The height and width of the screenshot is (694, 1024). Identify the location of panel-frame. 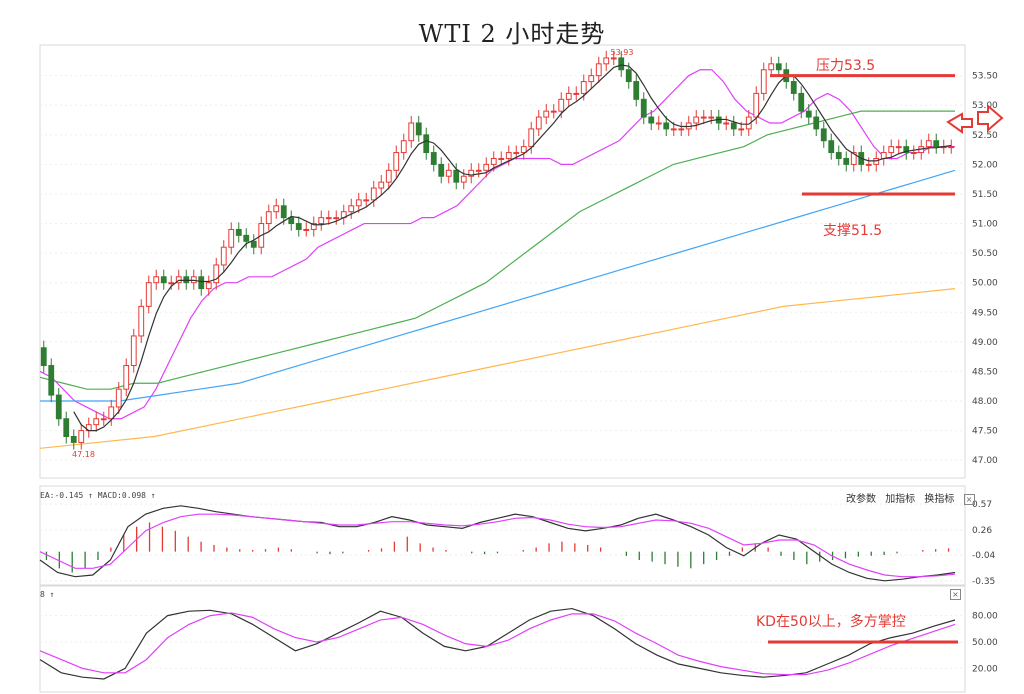
(502, 535).